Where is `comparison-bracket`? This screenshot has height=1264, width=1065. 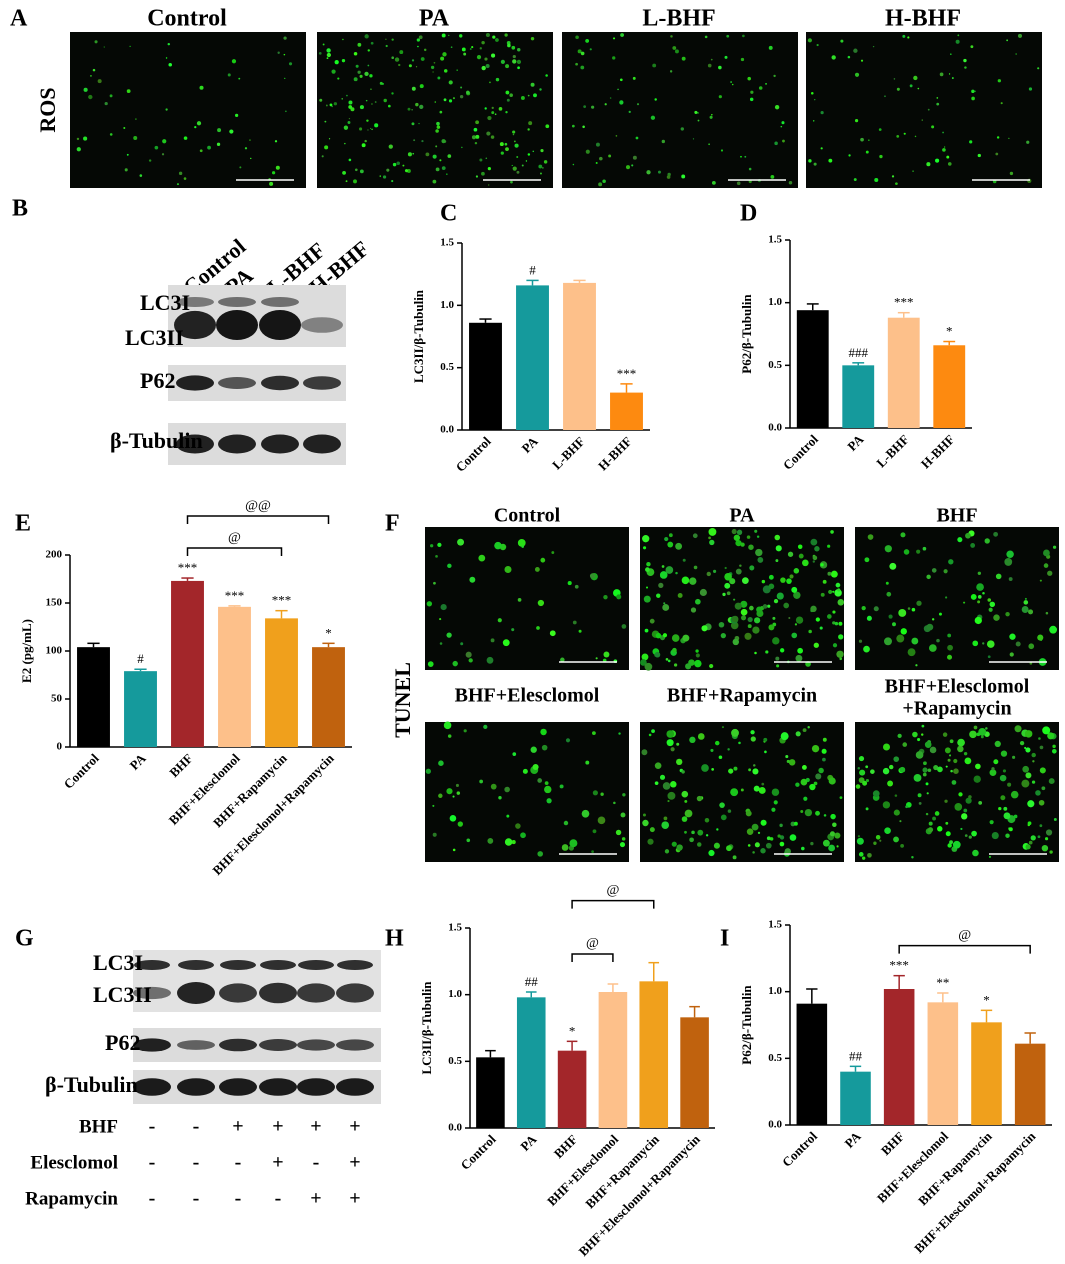
comparison-bracket is located at coordinates (258, 520).